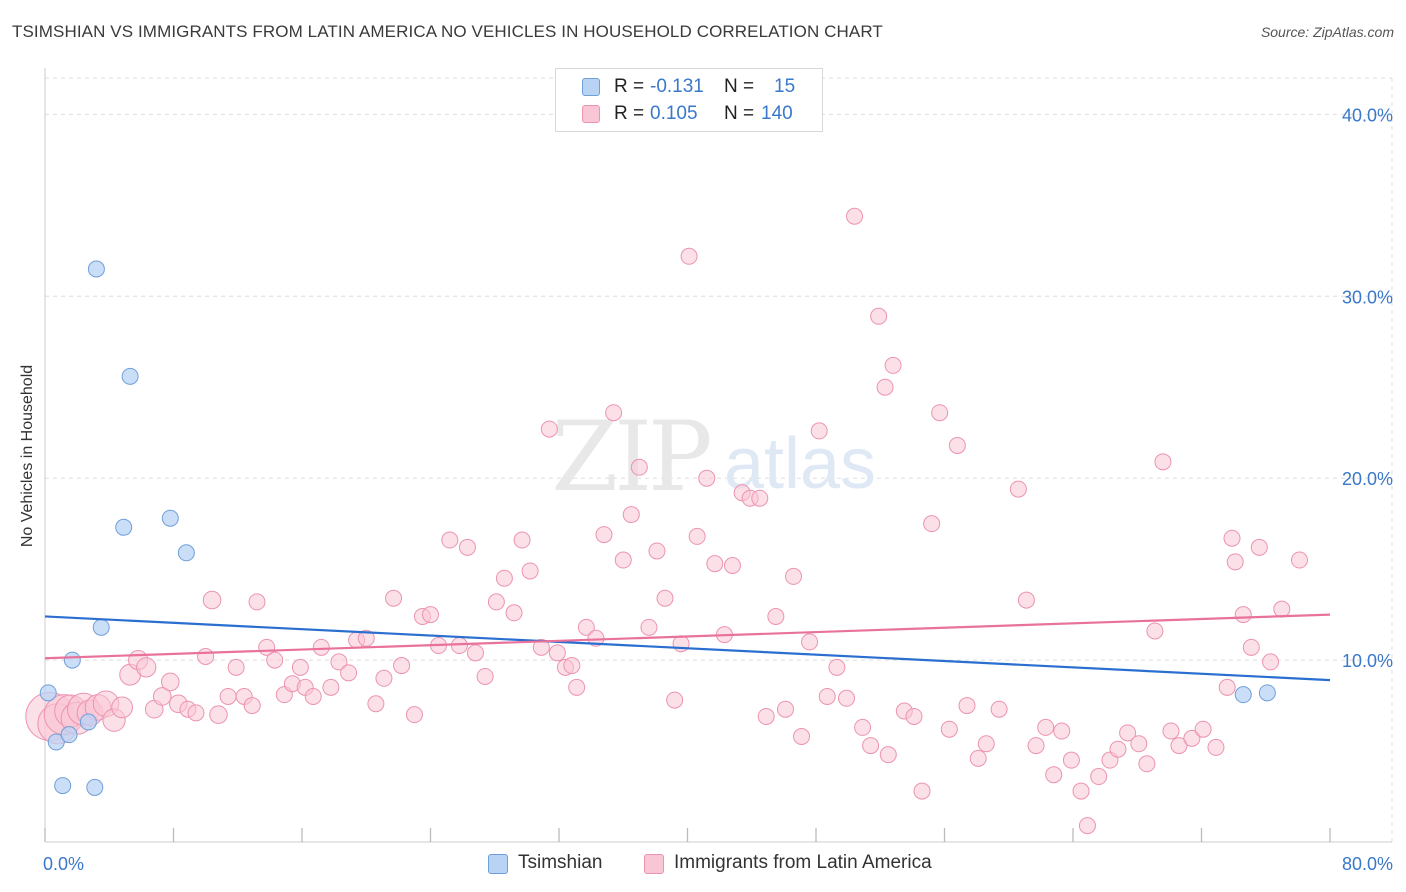 The height and width of the screenshot is (892, 1406). Describe the element at coordinates (687, 636) in the screenshot. I see `latin-america-trend-line` at that location.